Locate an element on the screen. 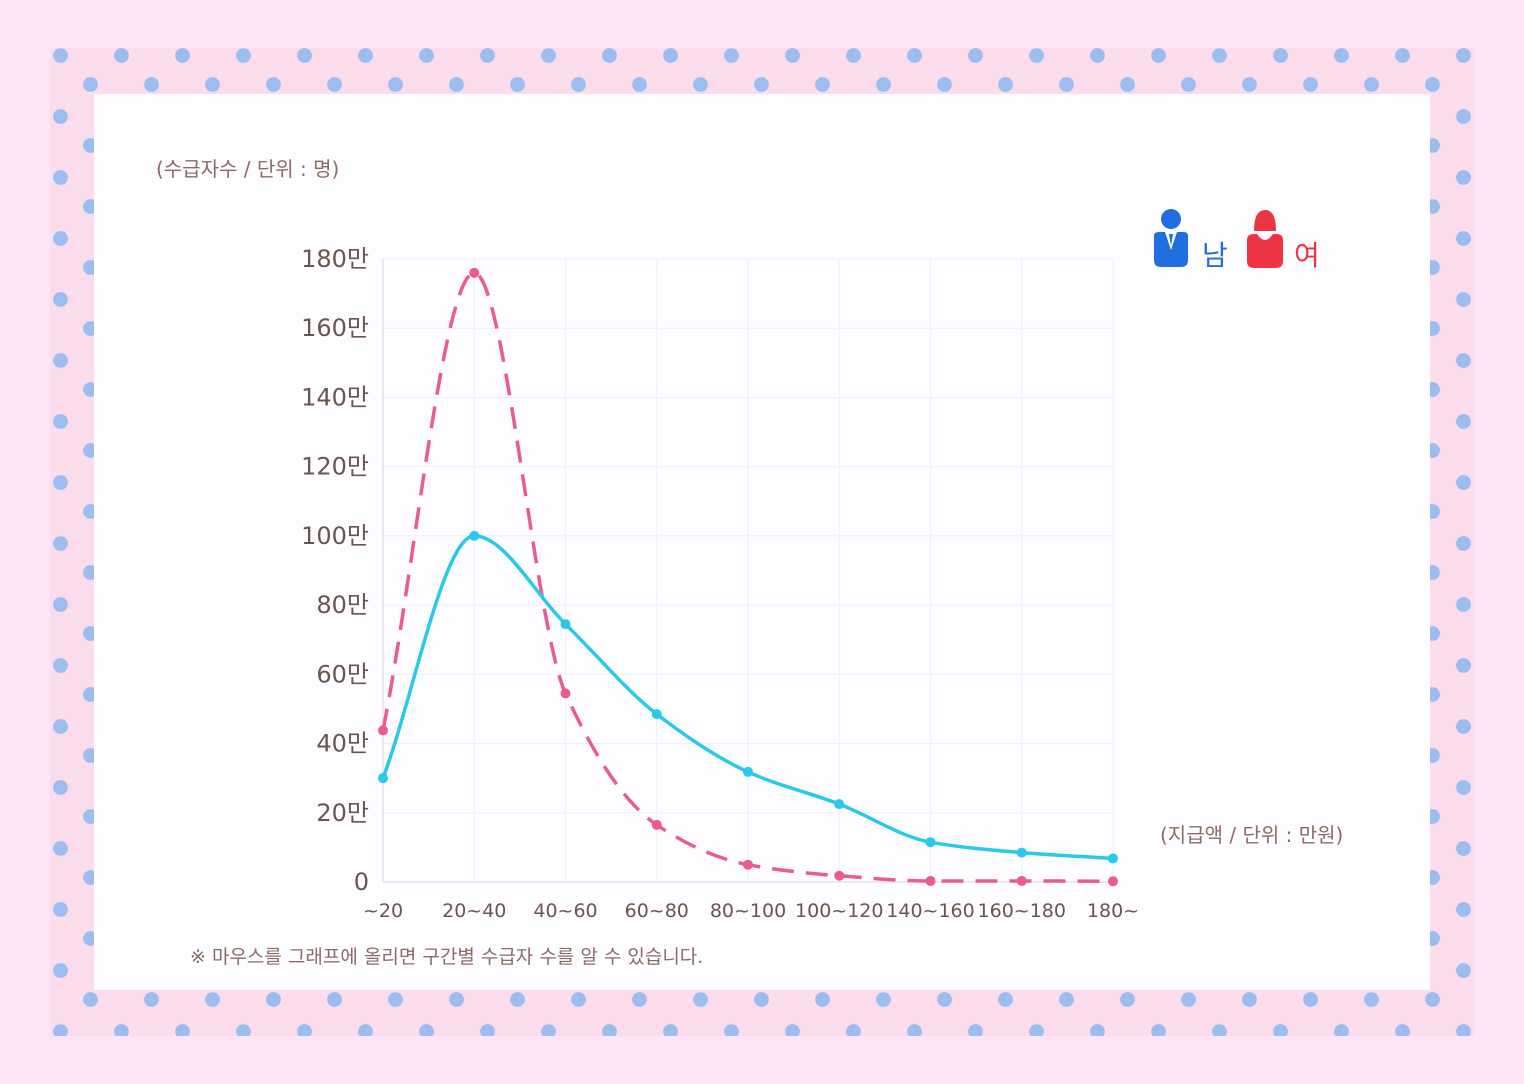 This screenshot has height=1084, width=1524. x-tick-label: 160~180 is located at coordinates (1022, 911).